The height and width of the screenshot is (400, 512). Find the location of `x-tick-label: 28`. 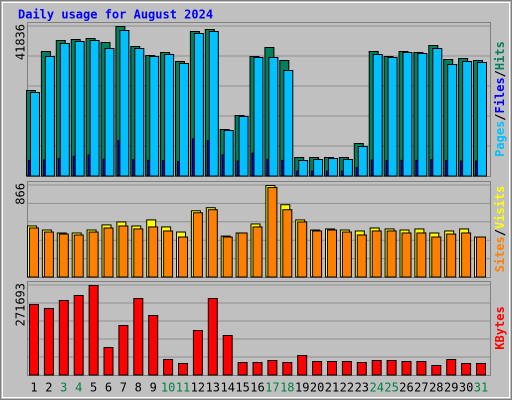

x-tick-label: 28 is located at coordinates (436, 388).